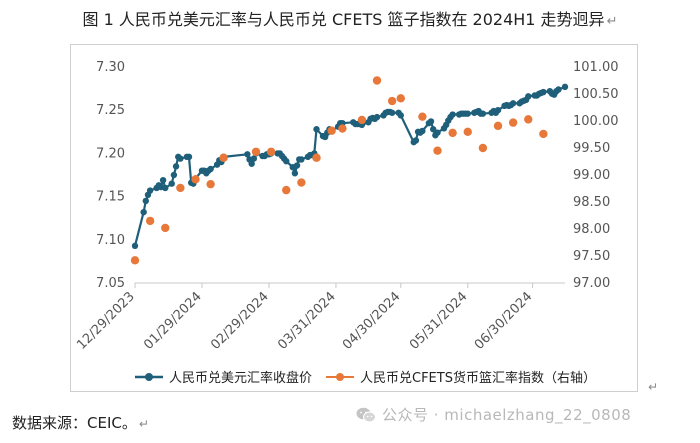  I want to click on legend-dot-marker, so click(340, 377).